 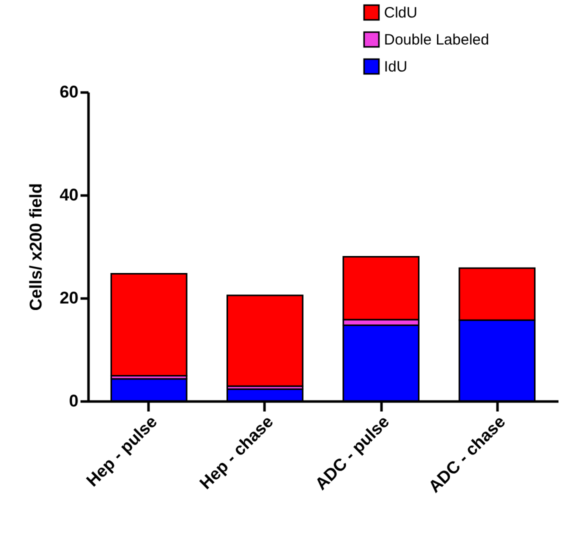 I want to click on y-tick-label: 60, so click(x=69, y=92).